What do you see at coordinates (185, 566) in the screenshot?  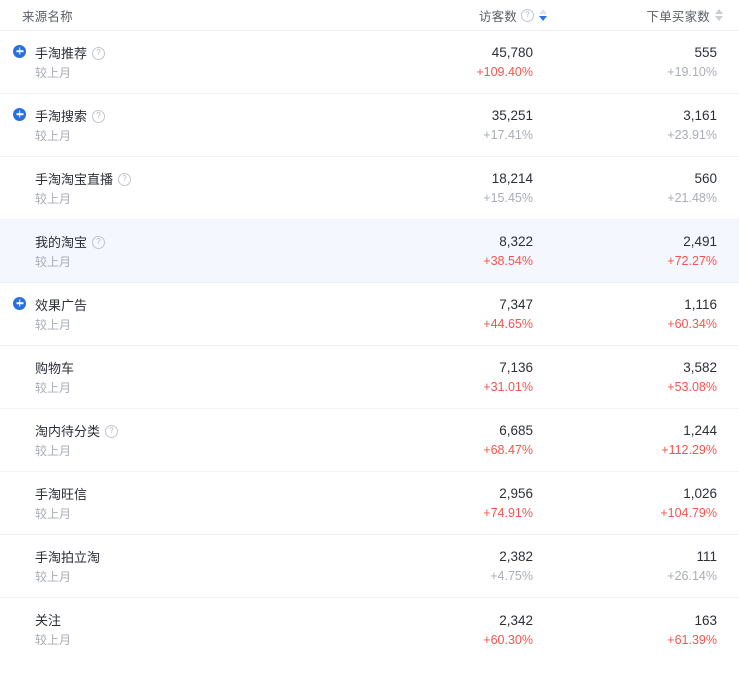 I see `cell-source-name: 手淘拍立淘 较上月` at bounding box center [185, 566].